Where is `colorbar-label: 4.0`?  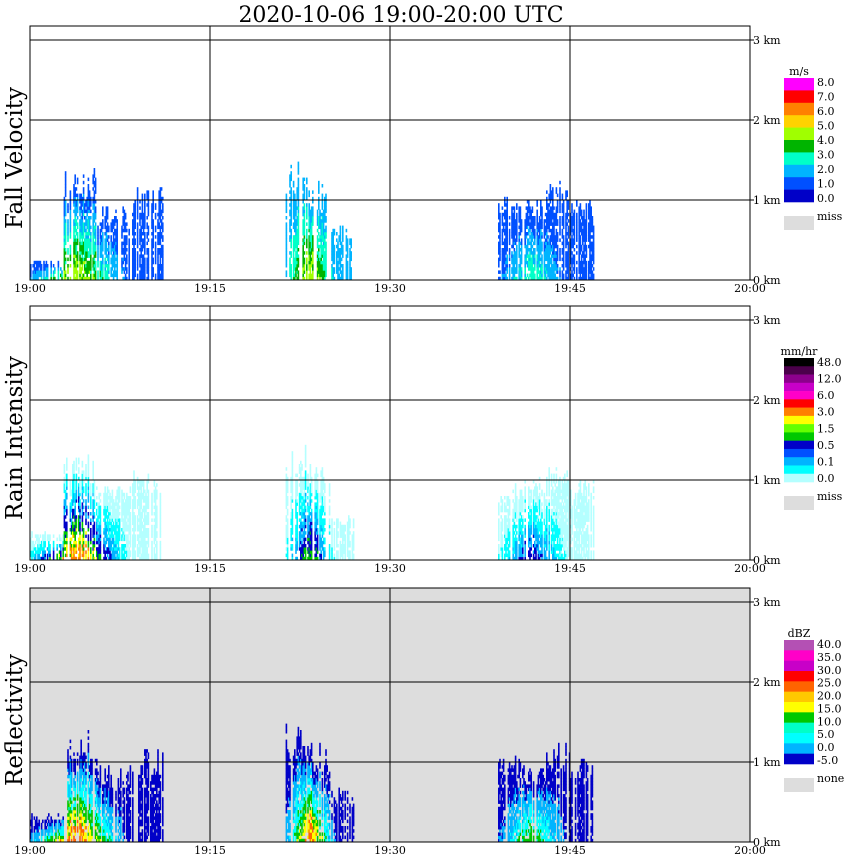
colorbar-label: 4.0 is located at coordinates (826, 140).